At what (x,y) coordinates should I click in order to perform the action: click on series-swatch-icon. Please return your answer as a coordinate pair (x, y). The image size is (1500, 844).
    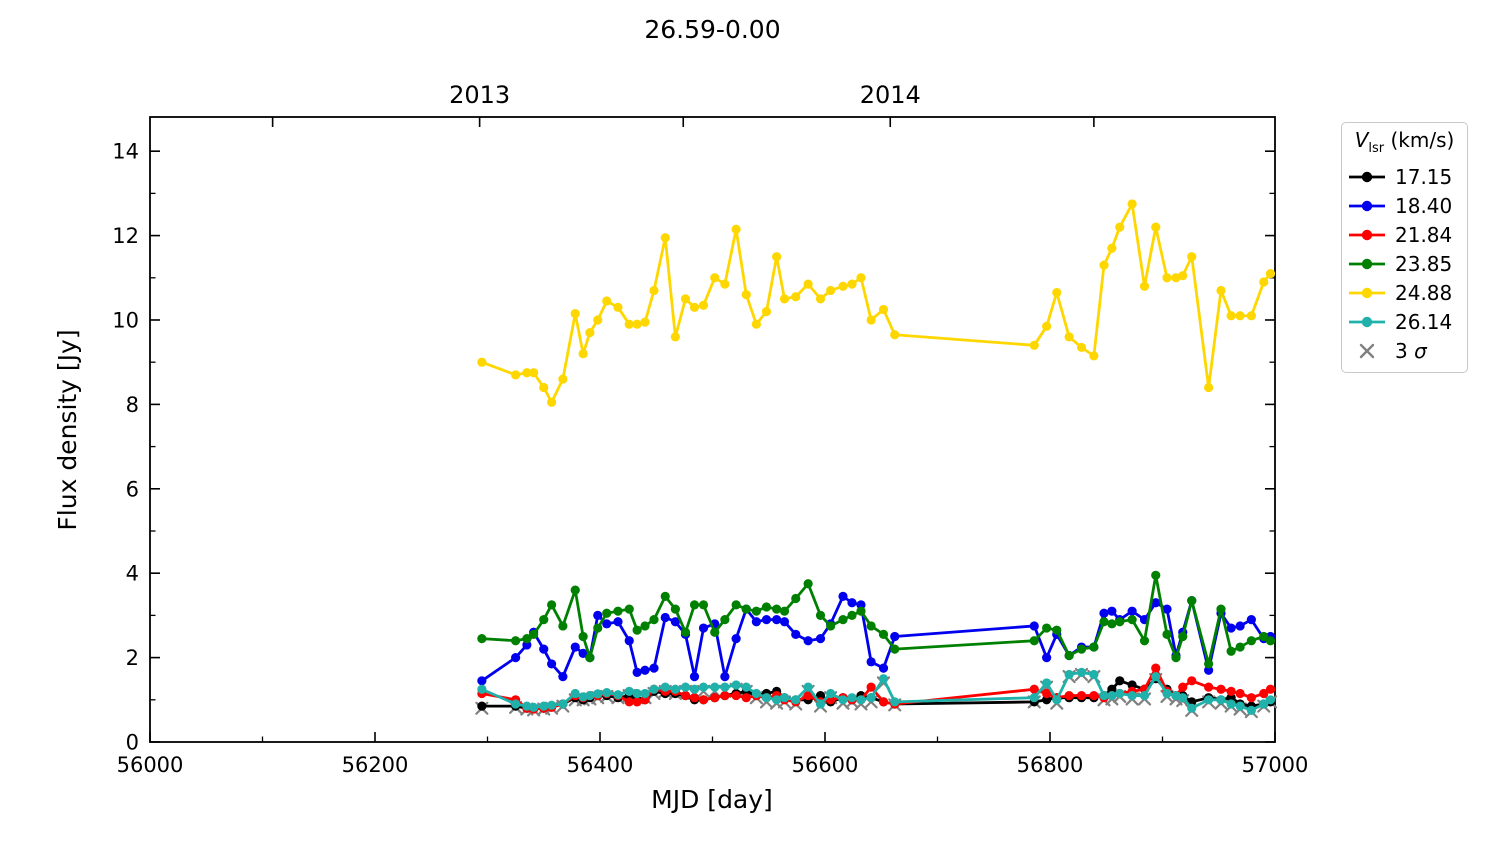
    Looking at the image, I should click on (1367, 321).